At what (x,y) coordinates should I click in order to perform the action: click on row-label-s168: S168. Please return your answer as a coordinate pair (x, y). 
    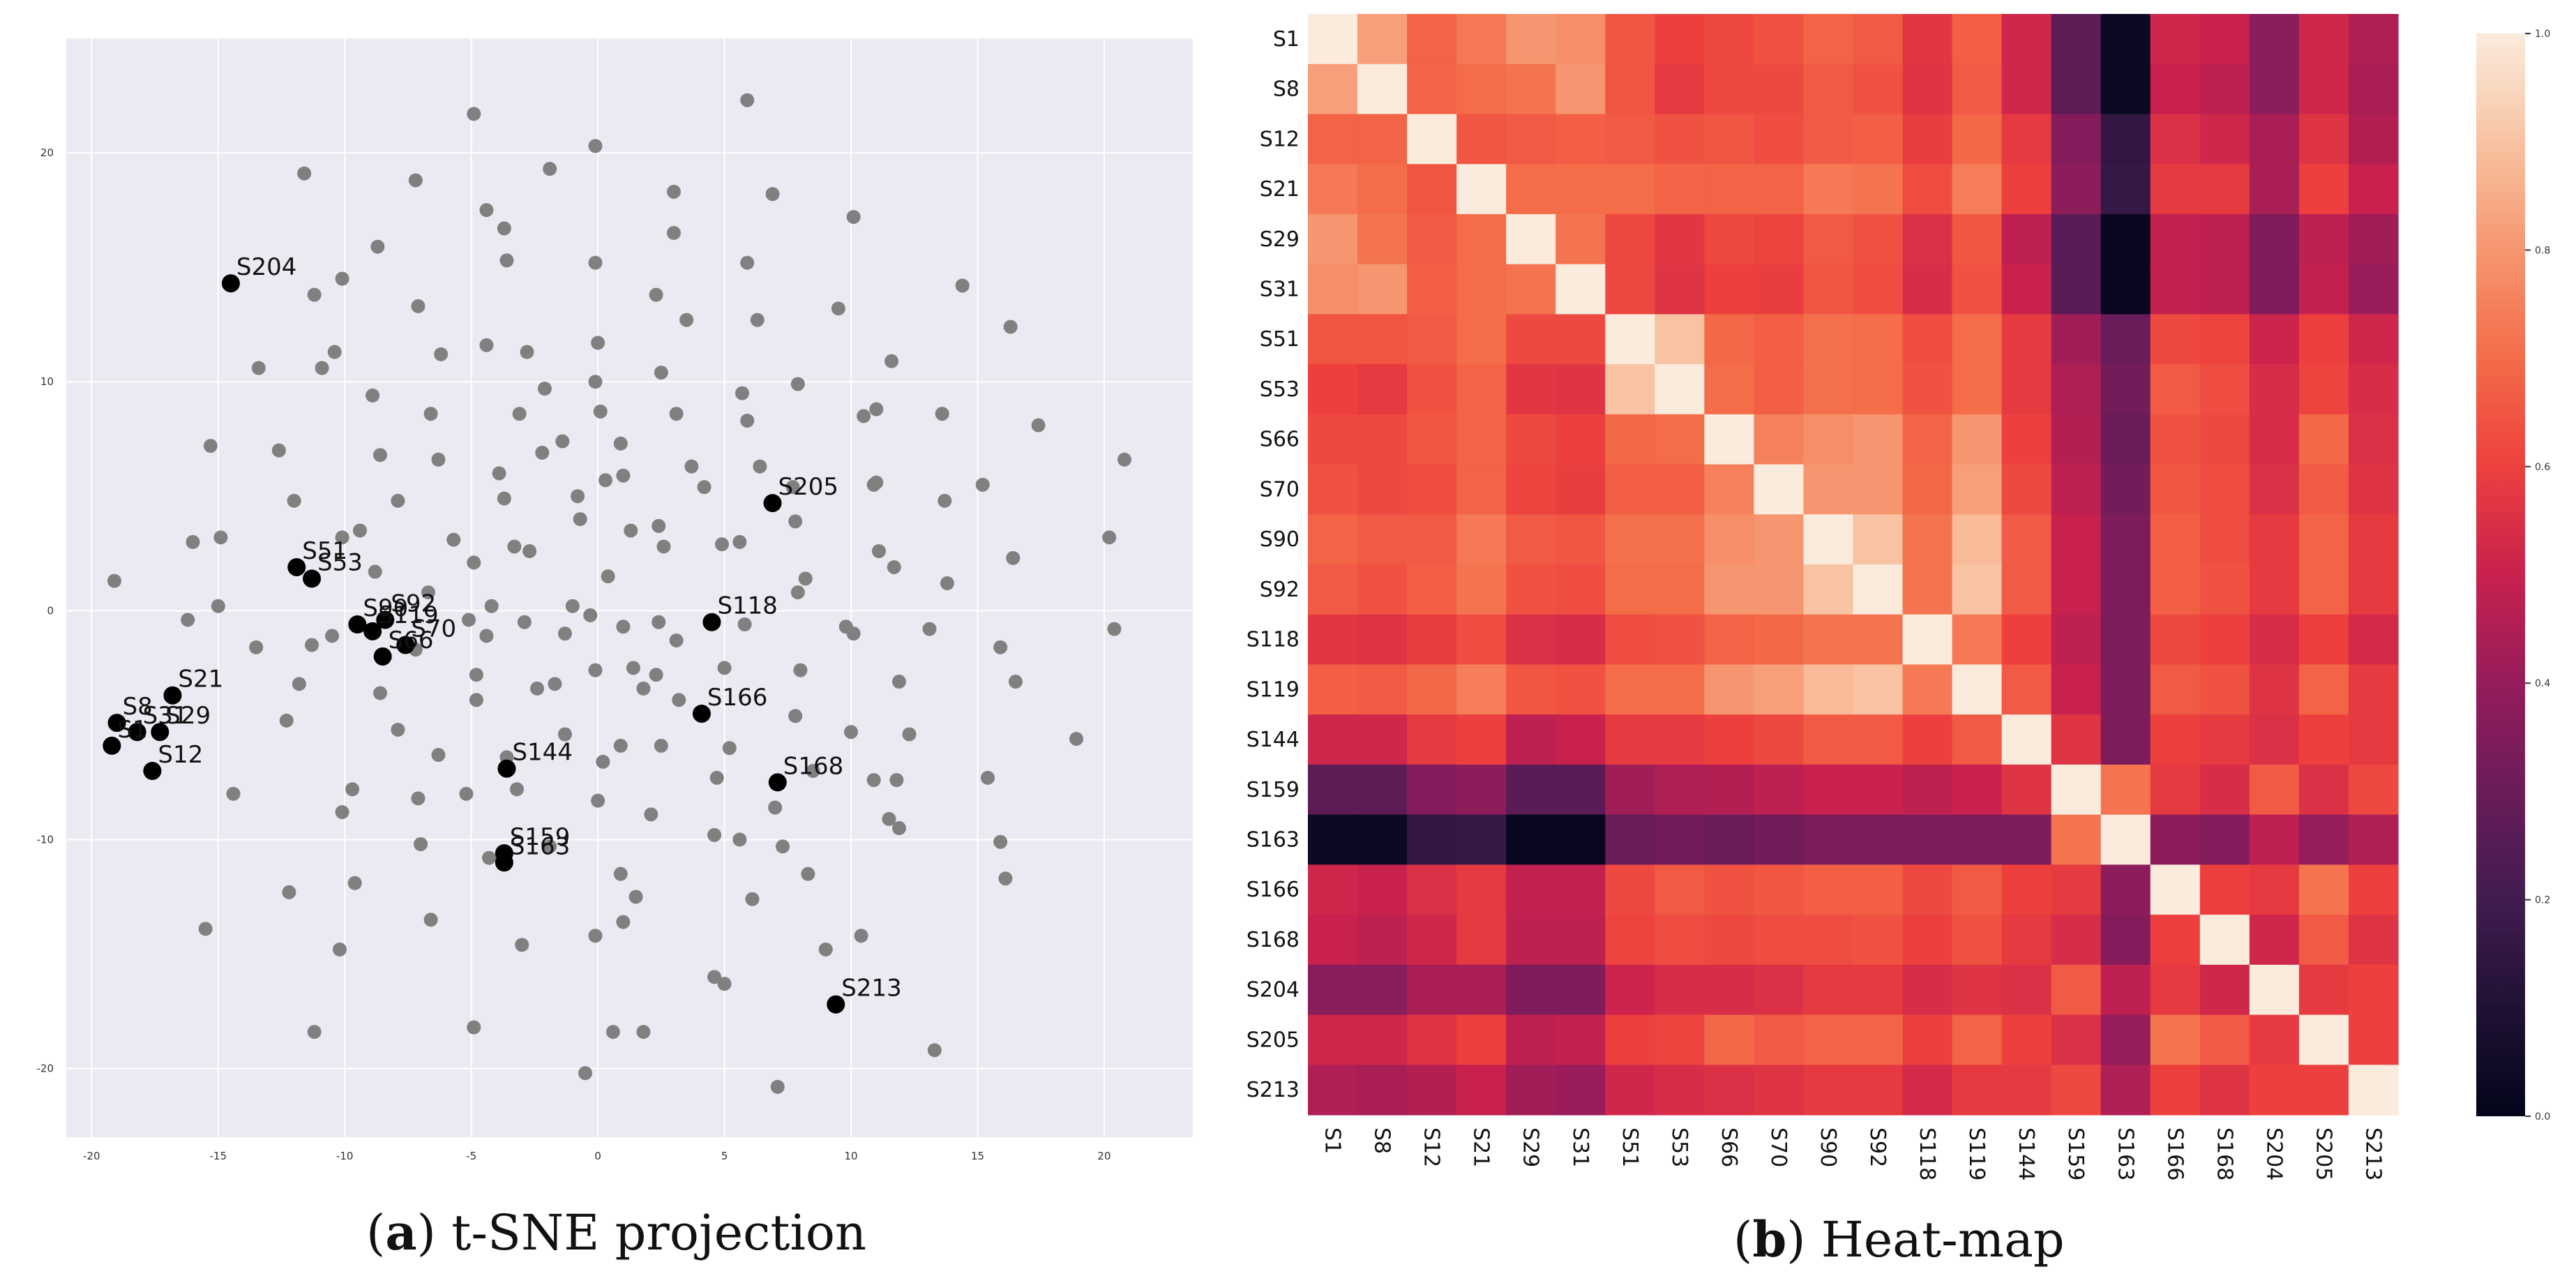
    Looking at the image, I should click on (1273, 940).